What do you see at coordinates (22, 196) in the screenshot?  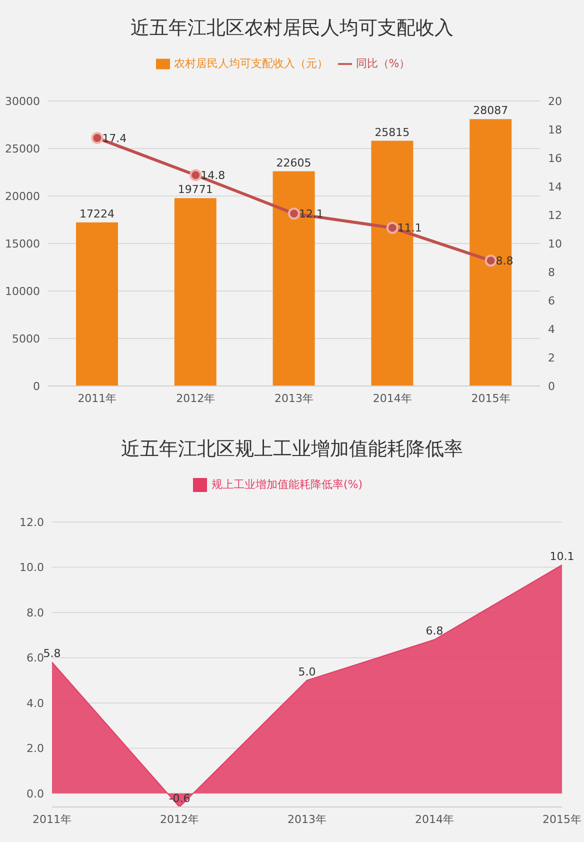 I see `y-tick-label: 20000` at bounding box center [22, 196].